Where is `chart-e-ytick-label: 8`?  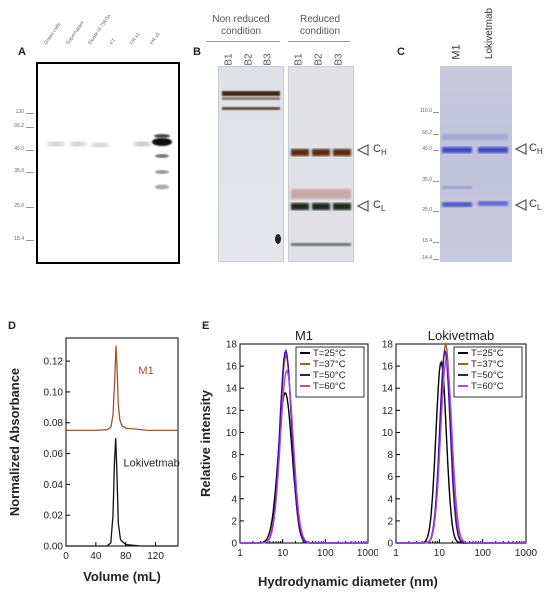
chart-e-ytick-label: 8 is located at coordinates (390, 455).